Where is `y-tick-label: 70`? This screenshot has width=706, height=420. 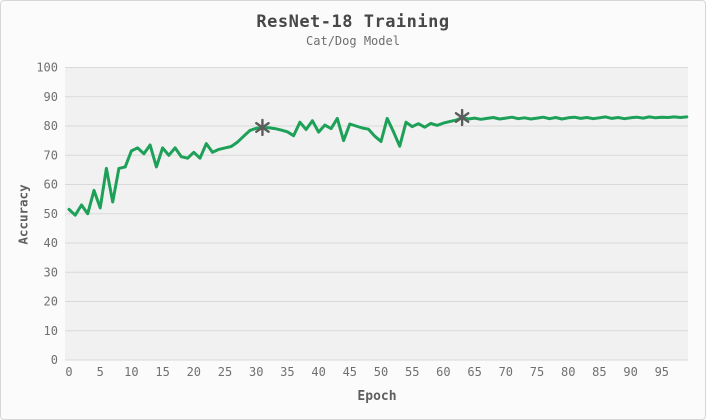 y-tick-label: 70 is located at coordinates (51, 155).